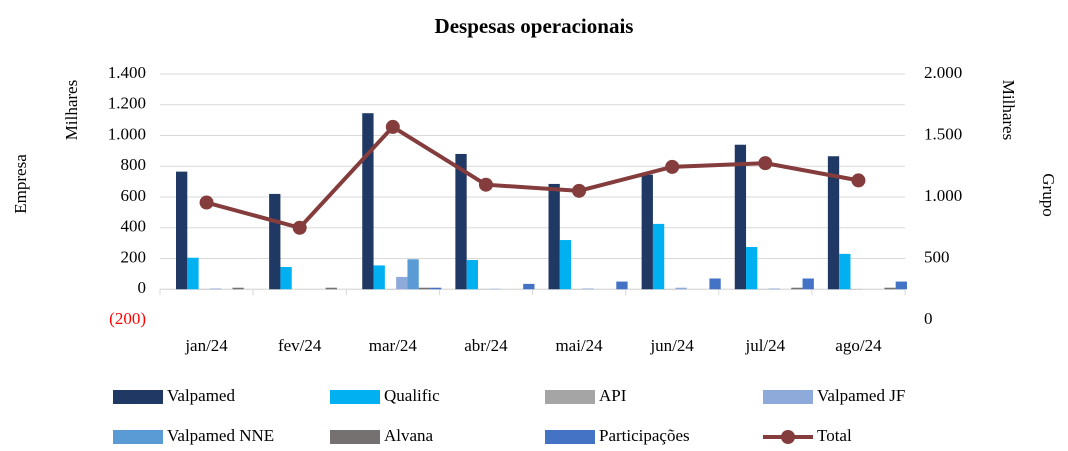 The width and height of the screenshot is (1068, 451). What do you see at coordinates (644, 435) in the screenshot?
I see `legend-label: Participações` at bounding box center [644, 435].